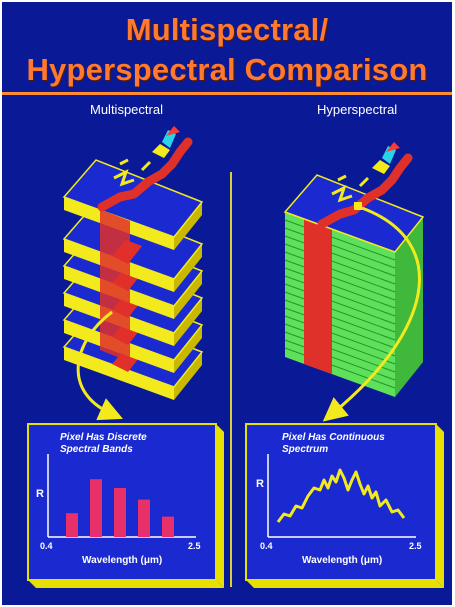  What do you see at coordinates (333, 437) in the screenshot?
I see `hs-caption-line-1: Pixel Has Continuous` at bounding box center [333, 437].